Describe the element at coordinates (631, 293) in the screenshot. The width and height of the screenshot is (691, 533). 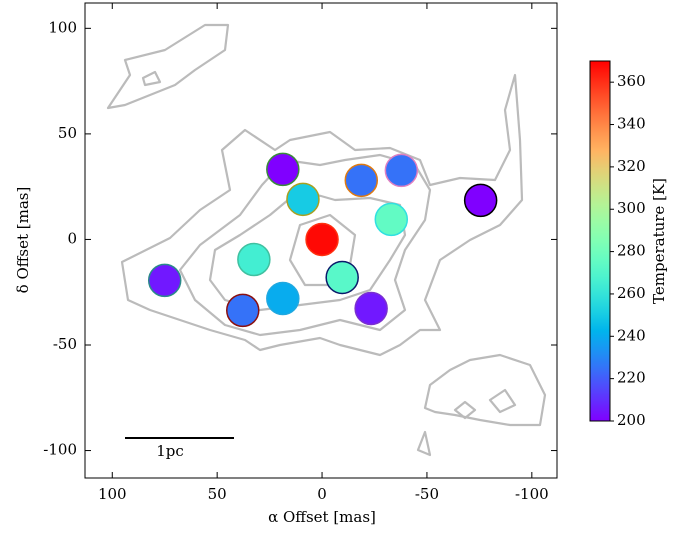
I see `colorbar-tick-label: 260` at that location.